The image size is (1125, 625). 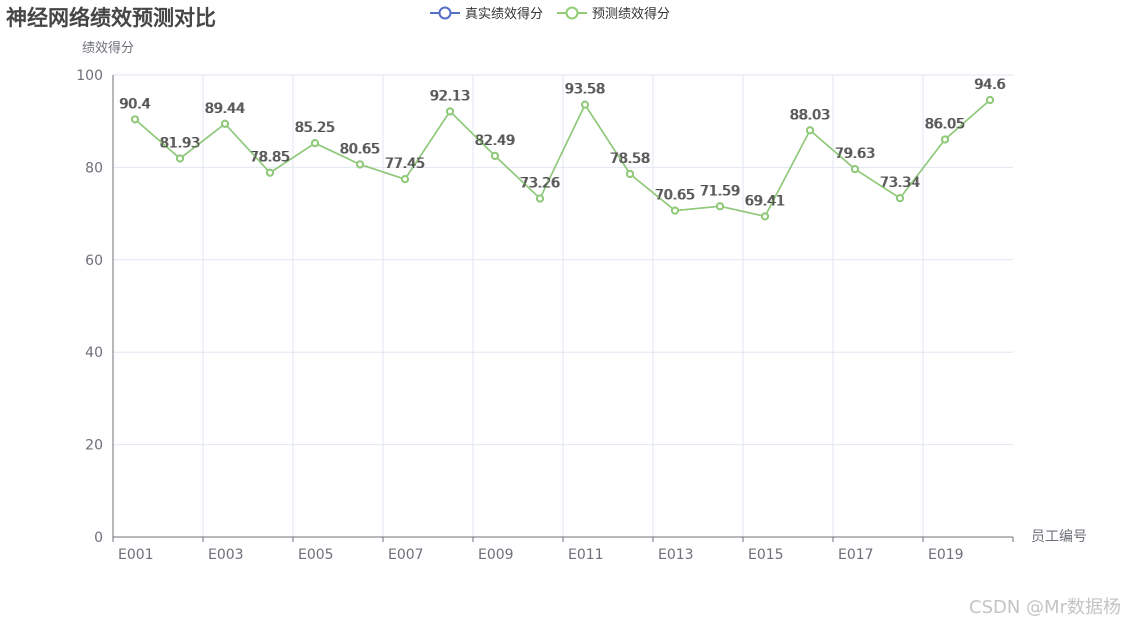 I want to click on x-tick-label: E001, so click(x=136, y=555).